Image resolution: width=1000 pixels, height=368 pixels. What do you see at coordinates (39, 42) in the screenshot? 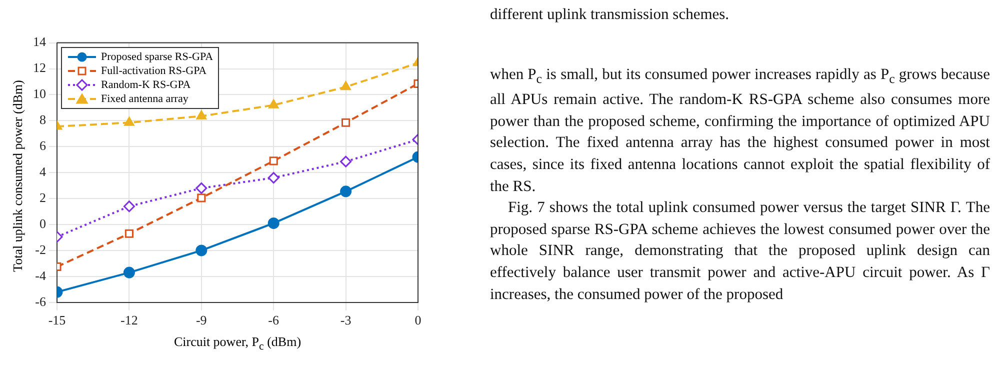
I see `y-tick-label: 14` at bounding box center [39, 42].